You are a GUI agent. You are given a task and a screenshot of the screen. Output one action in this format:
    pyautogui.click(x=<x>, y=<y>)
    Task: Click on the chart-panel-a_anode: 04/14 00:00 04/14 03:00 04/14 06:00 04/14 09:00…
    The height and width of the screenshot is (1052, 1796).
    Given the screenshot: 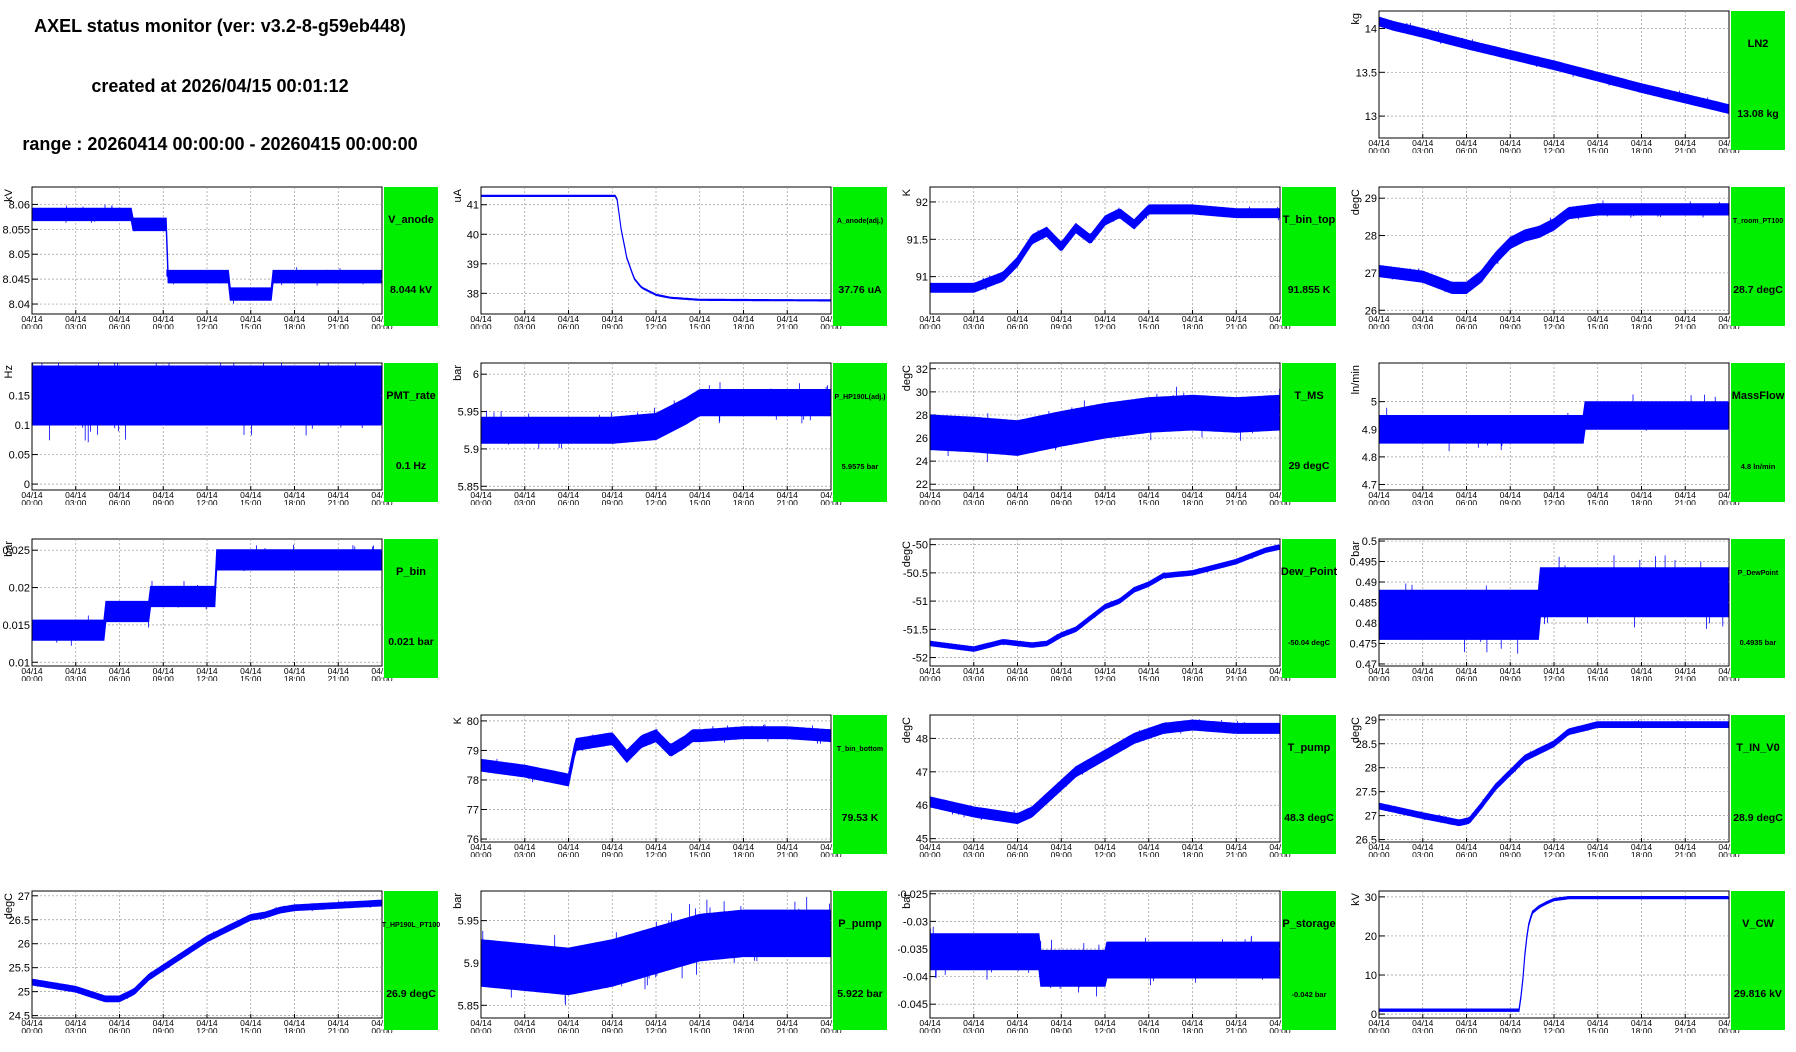 What is the action you would take?
    pyautogui.click(x=669, y=258)
    